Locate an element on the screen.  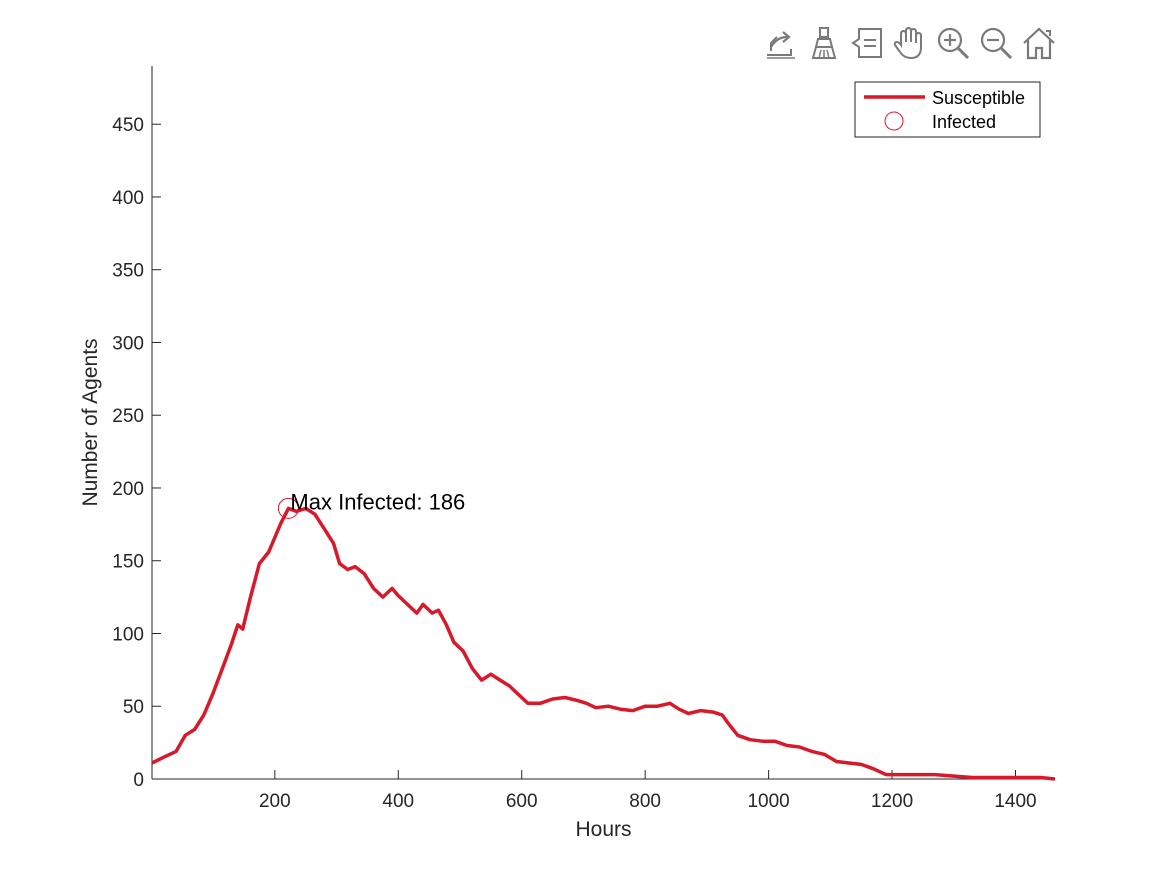
y-tick-label: 150 is located at coordinates (128, 562).